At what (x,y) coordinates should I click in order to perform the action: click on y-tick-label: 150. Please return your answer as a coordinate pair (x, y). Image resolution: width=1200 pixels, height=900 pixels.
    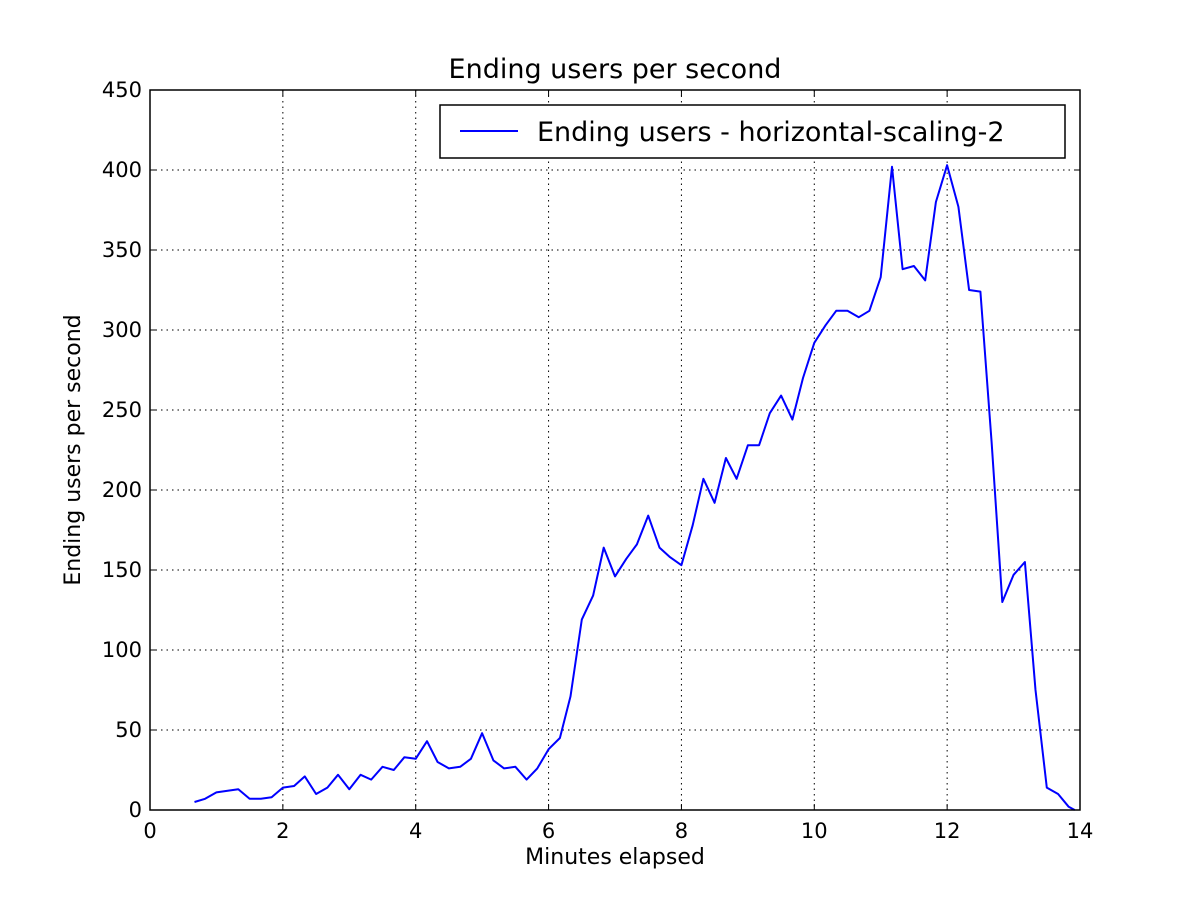
    Looking at the image, I should click on (122, 570).